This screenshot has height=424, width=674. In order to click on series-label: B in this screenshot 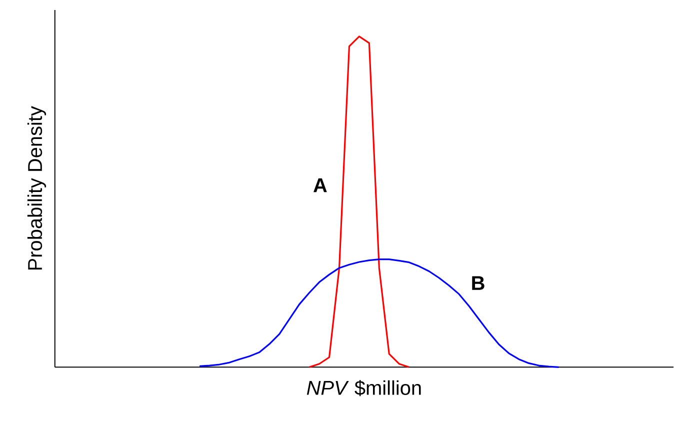, I will do `click(478, 283)`.